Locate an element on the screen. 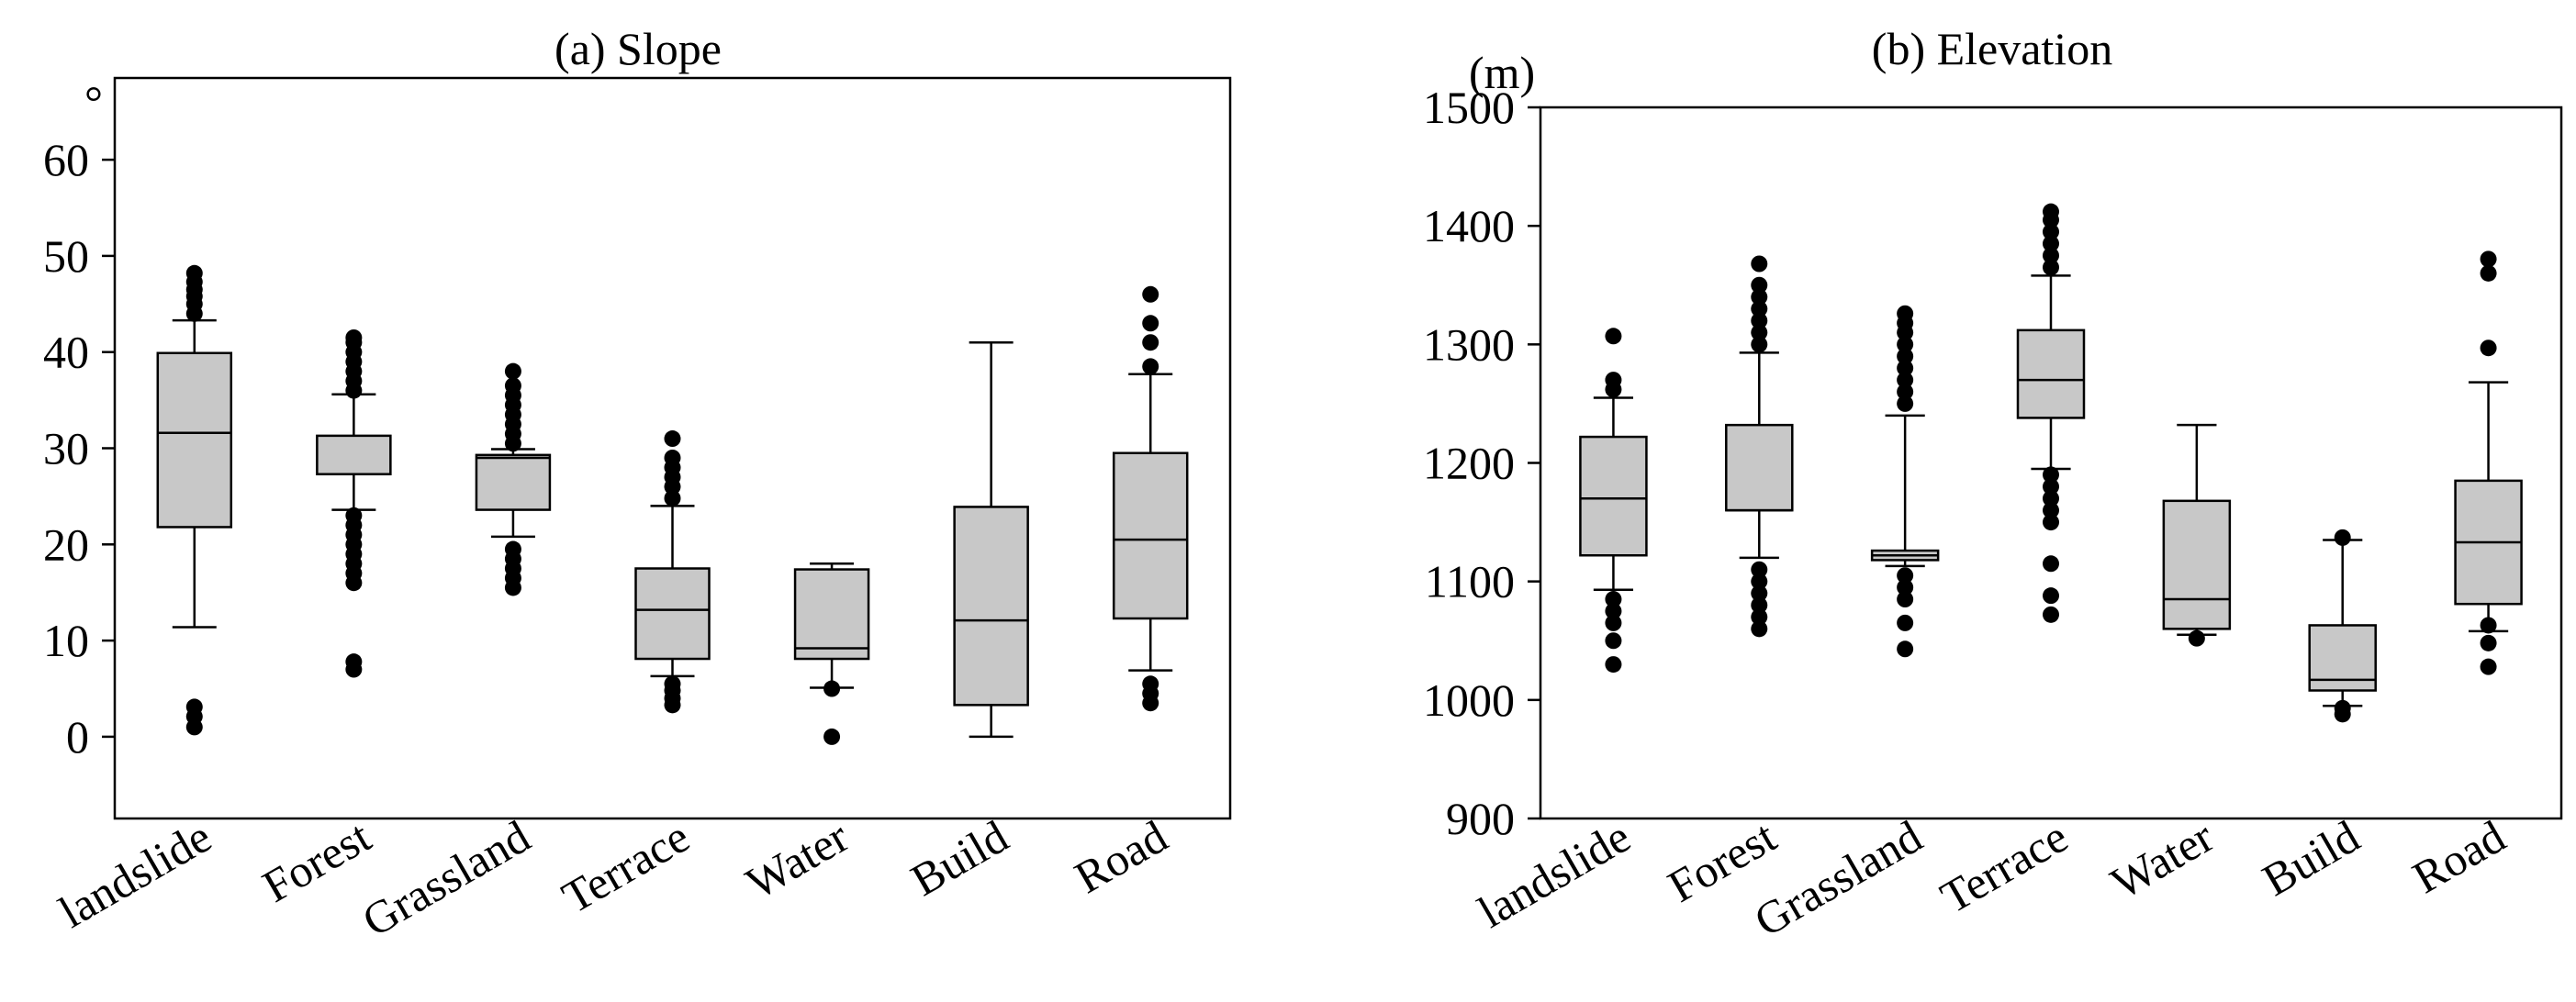 This screenshot has height=1002, width=2576. y-tick-label: 60 is located at coordinates (66, 159).